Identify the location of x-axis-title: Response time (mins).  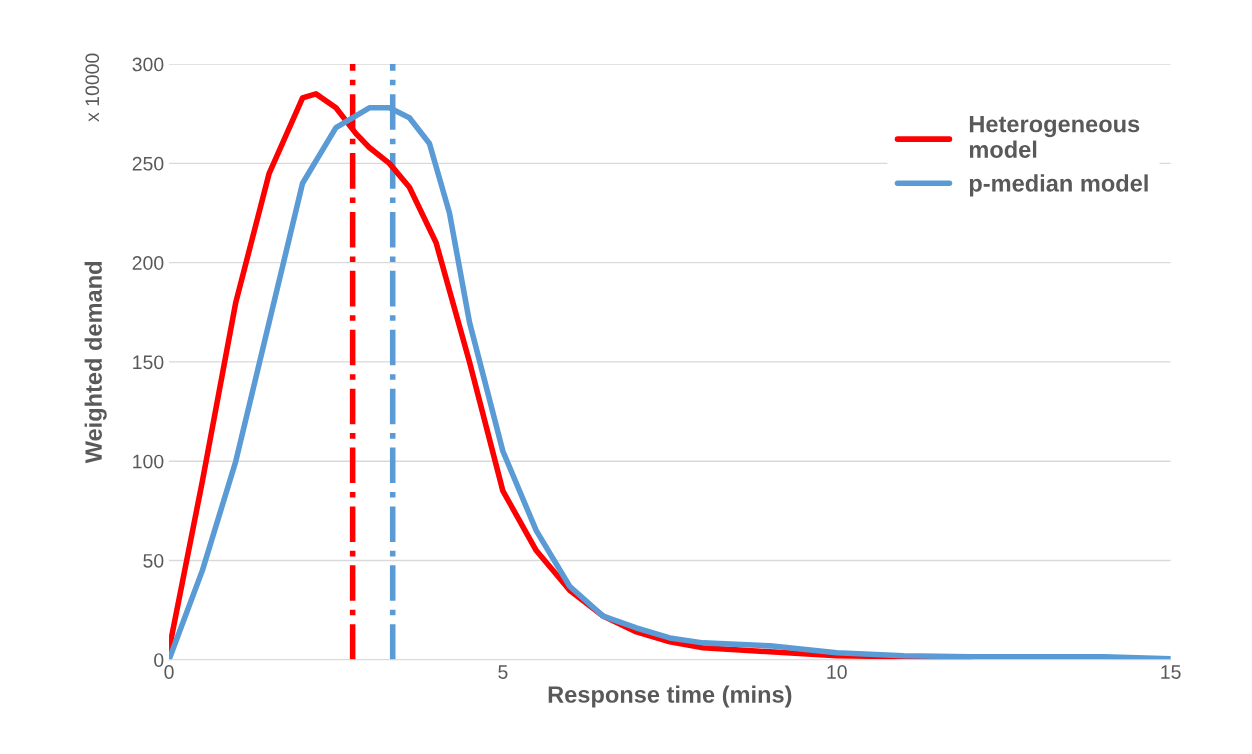
(670, 696).